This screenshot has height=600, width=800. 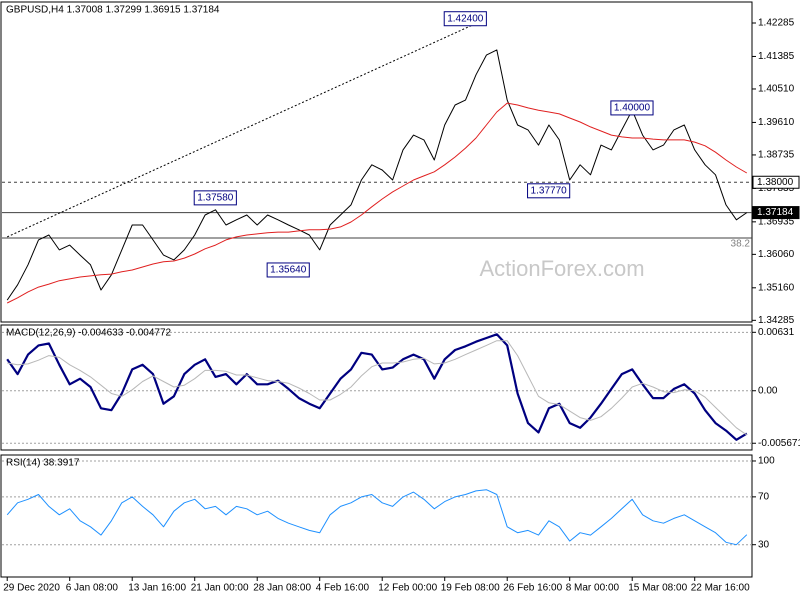 I want to click on annotation: 1.37580, so click(x=215, y=198).